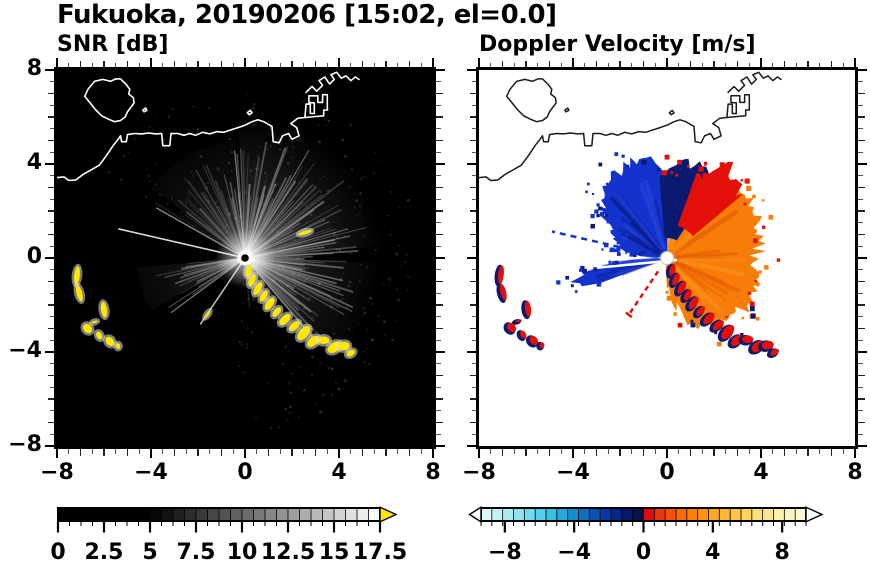 This screenshot has height=570, width=870. Describe the element at coordinates (58, 552) in the screenshot. I see `colorbar-tick-label: 0` at that location.